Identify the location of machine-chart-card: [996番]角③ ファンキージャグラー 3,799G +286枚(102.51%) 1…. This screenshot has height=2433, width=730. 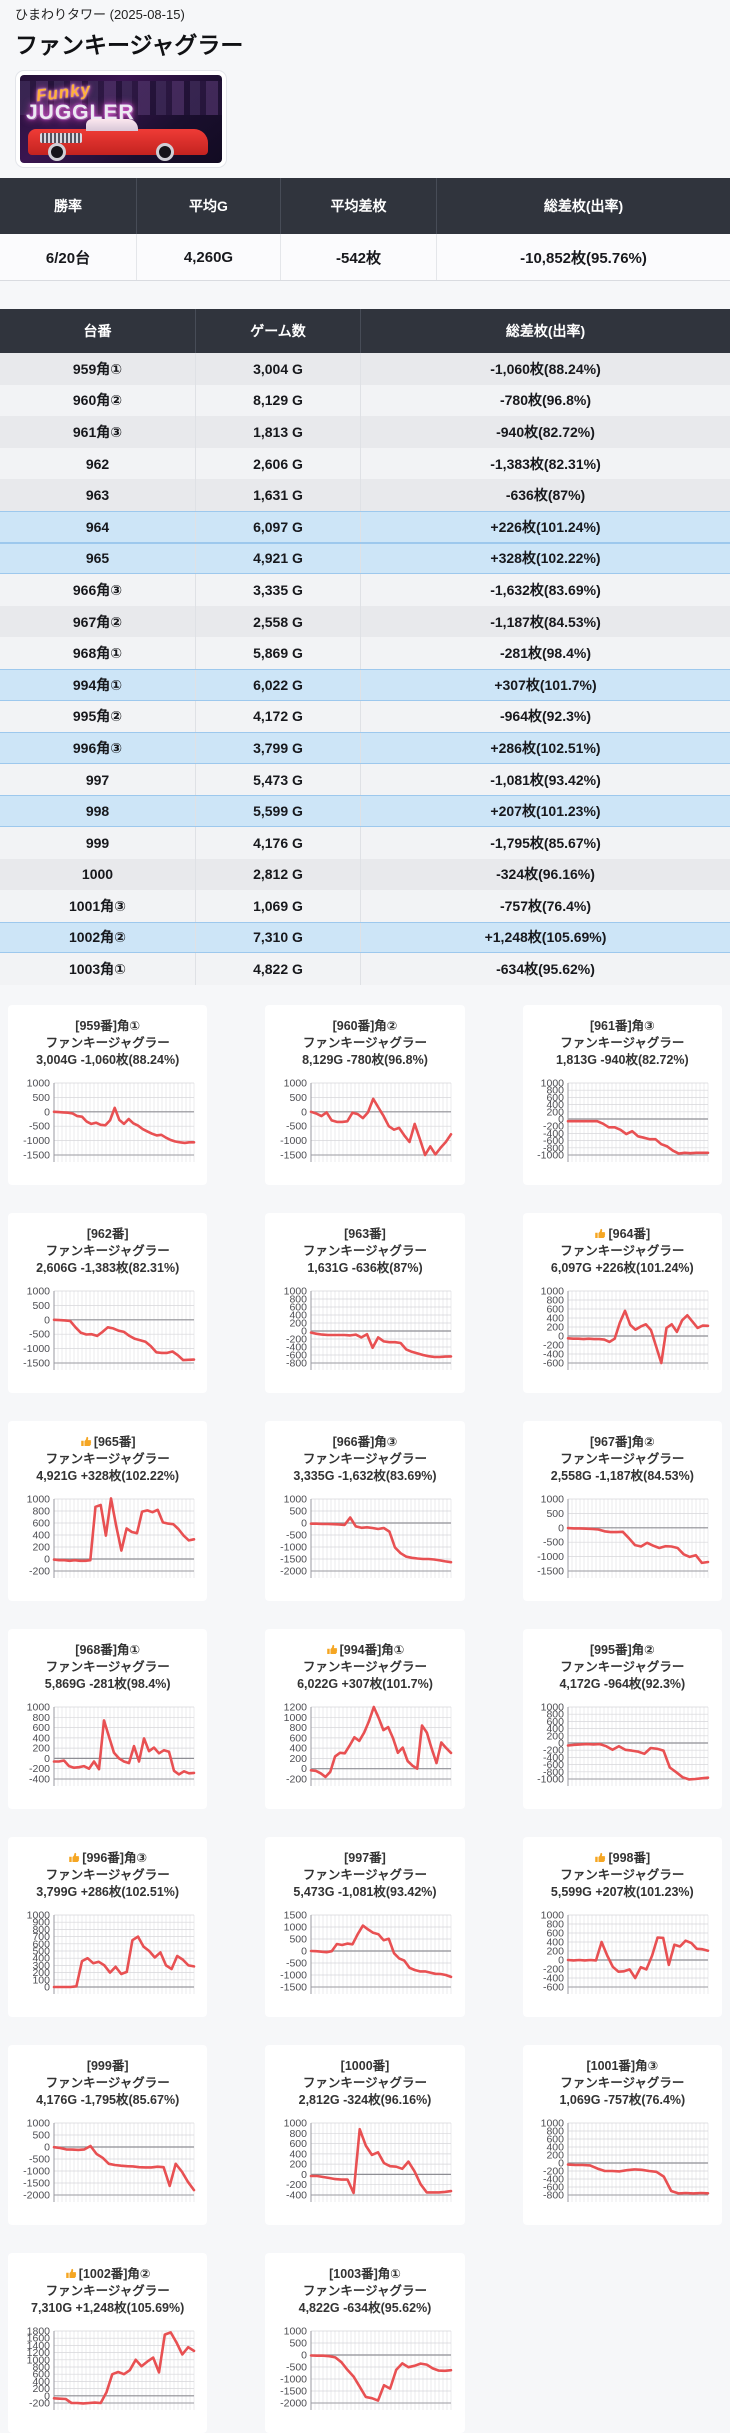
(108, 1926).